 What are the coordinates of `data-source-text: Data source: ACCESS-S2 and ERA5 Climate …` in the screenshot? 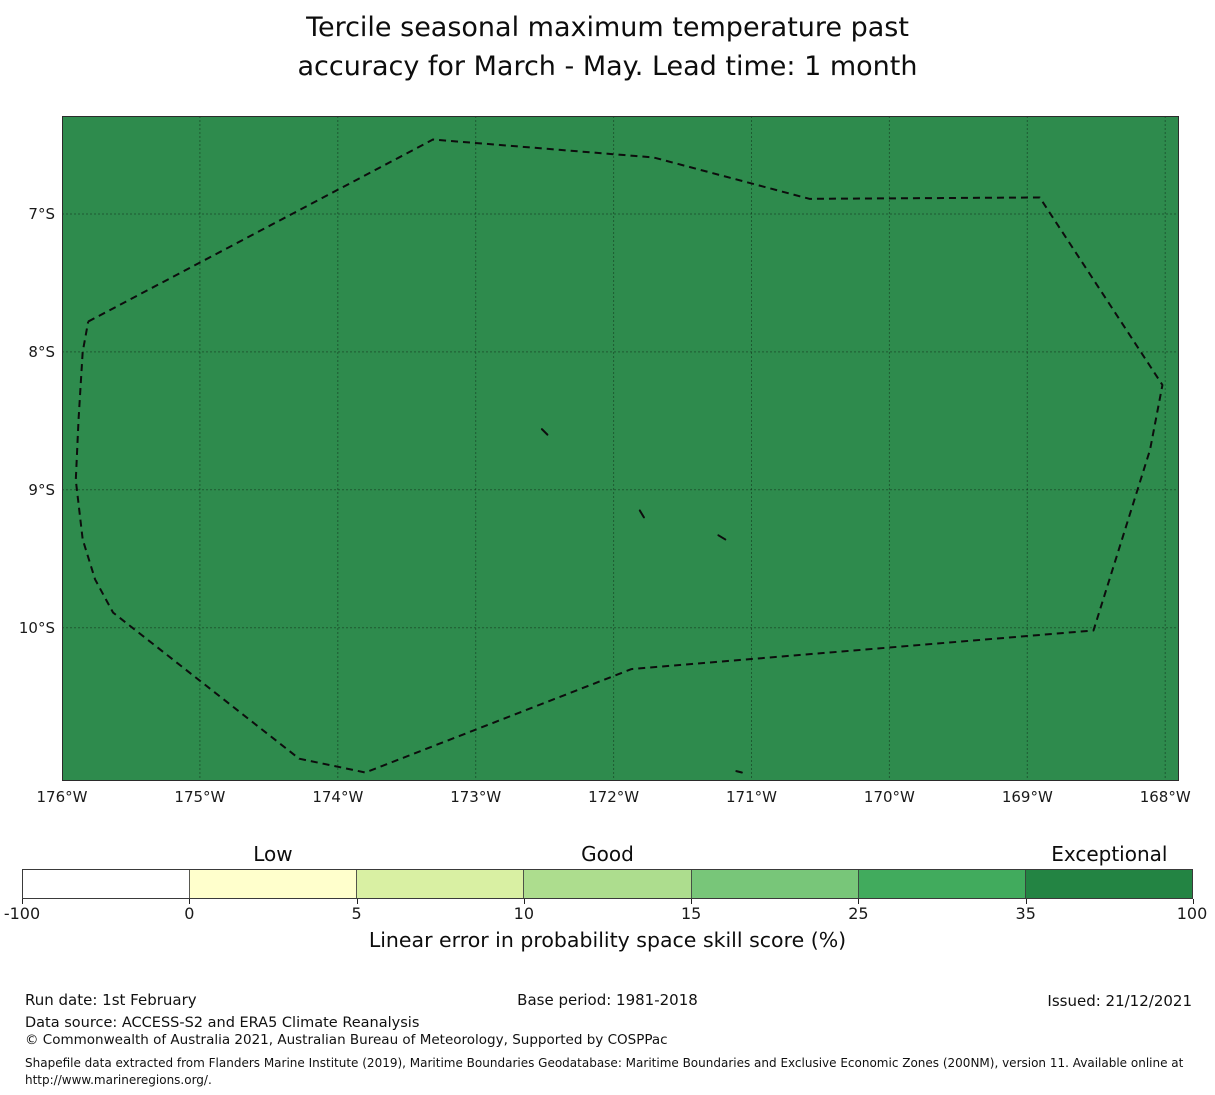 It's located at (222, 1023).